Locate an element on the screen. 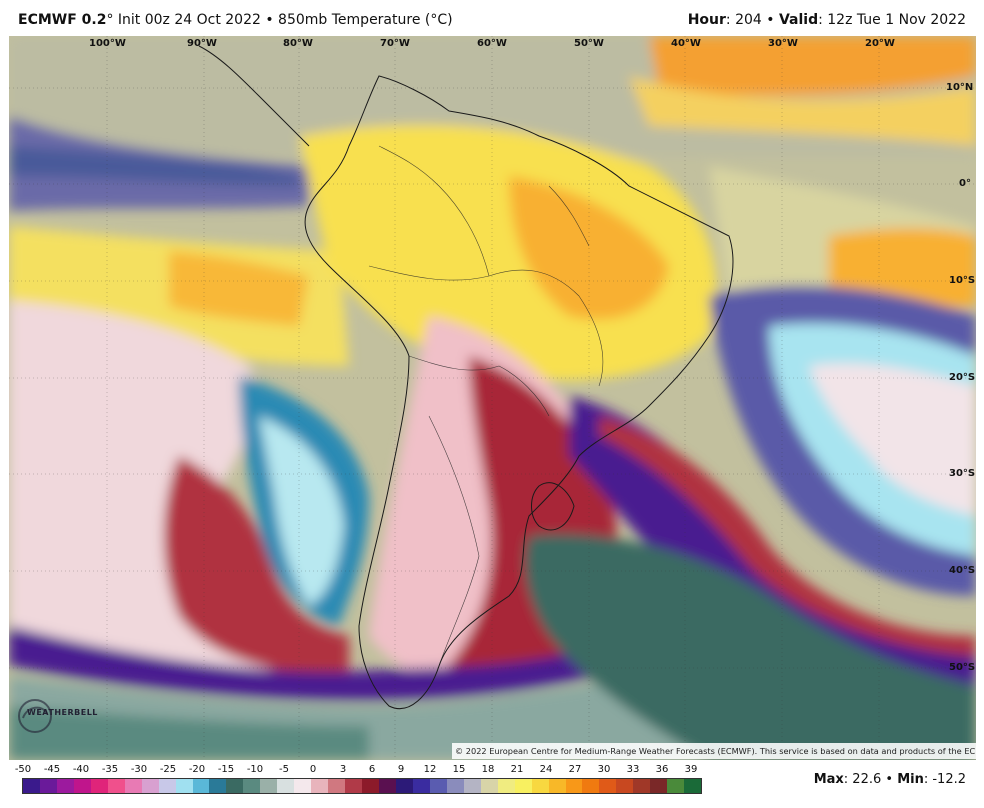  valid-time: Hour: 204 • Valid: 12z Tue 1 Nov 2022 is located at coordinates (827, 20).